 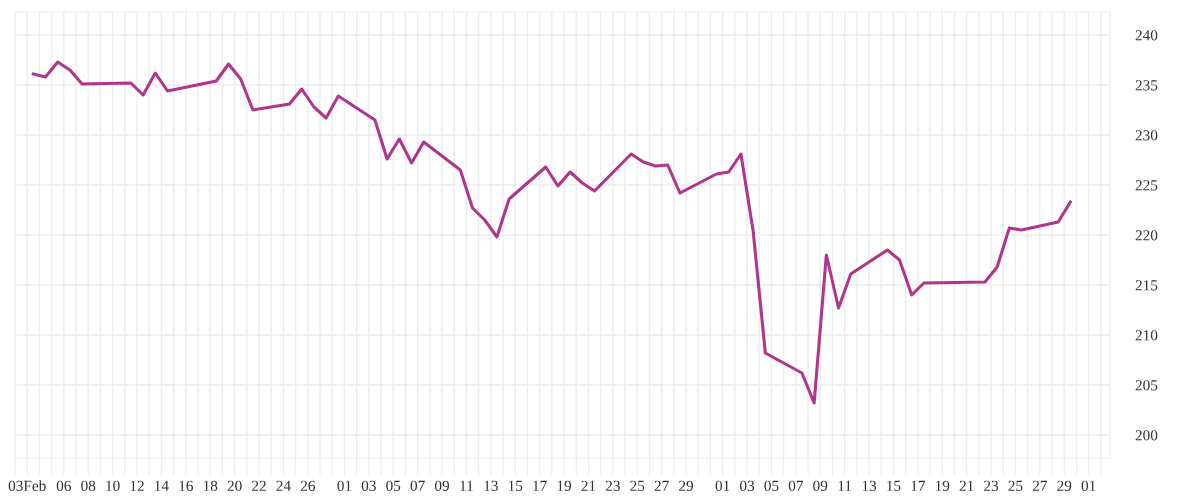 What do you see at coordinates (162, 485) in the screenshot?
I see `x-tick-label: 14` at bounding box center [162, 485].